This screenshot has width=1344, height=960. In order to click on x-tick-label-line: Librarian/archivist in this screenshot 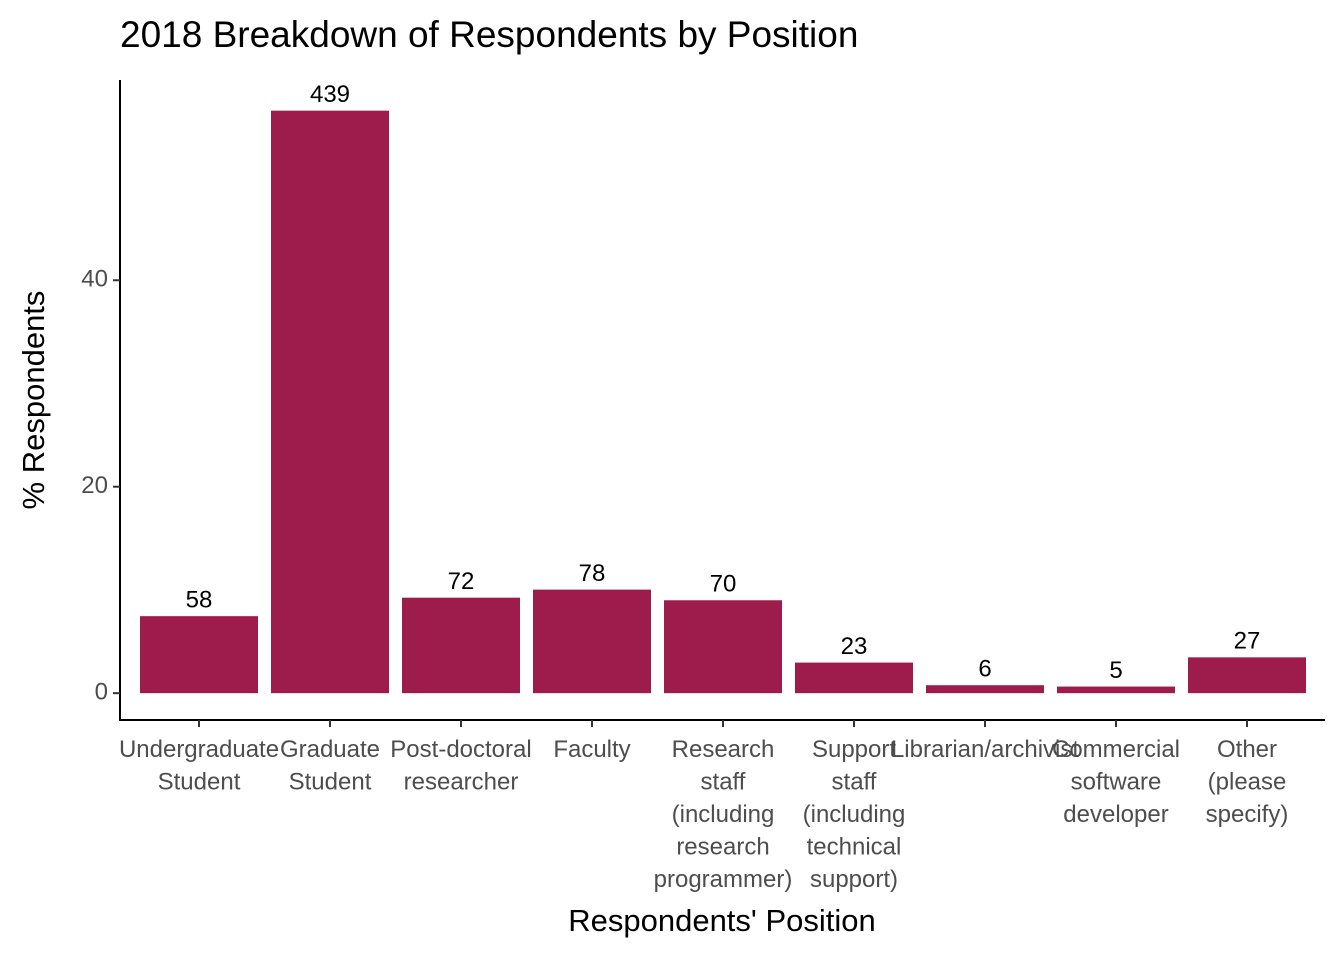, I will do `click(985, 749)`.